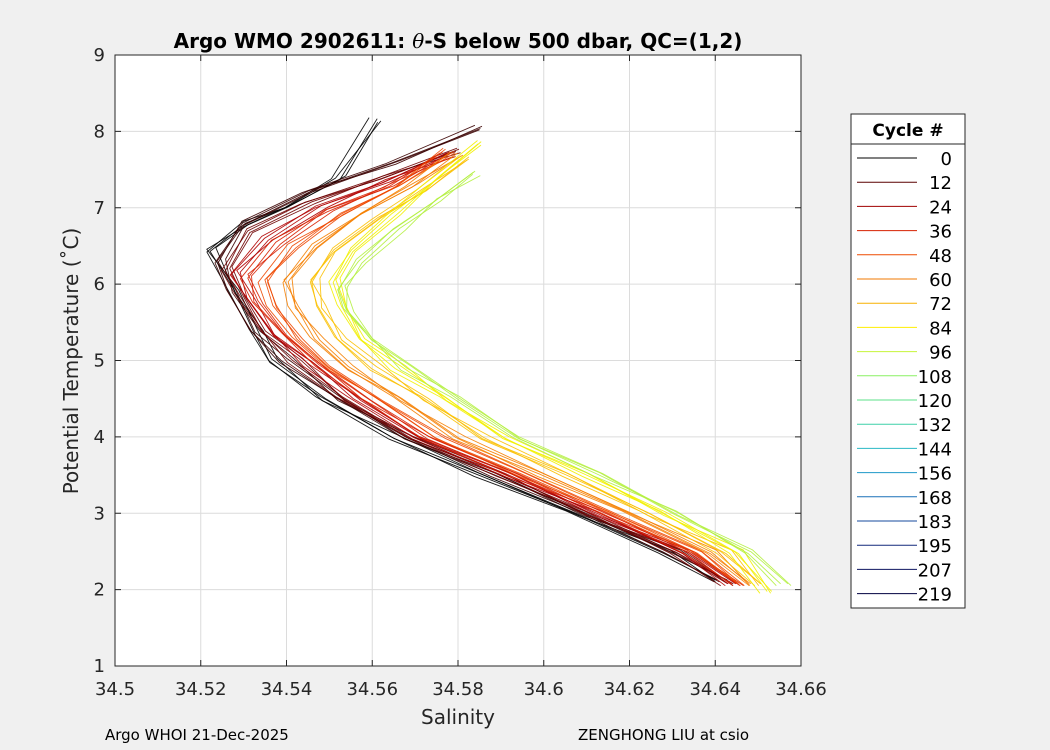  Describe the element at coordinates (458, 689) in the screenshot. I see `x-tick-label: 34.58` at that location.